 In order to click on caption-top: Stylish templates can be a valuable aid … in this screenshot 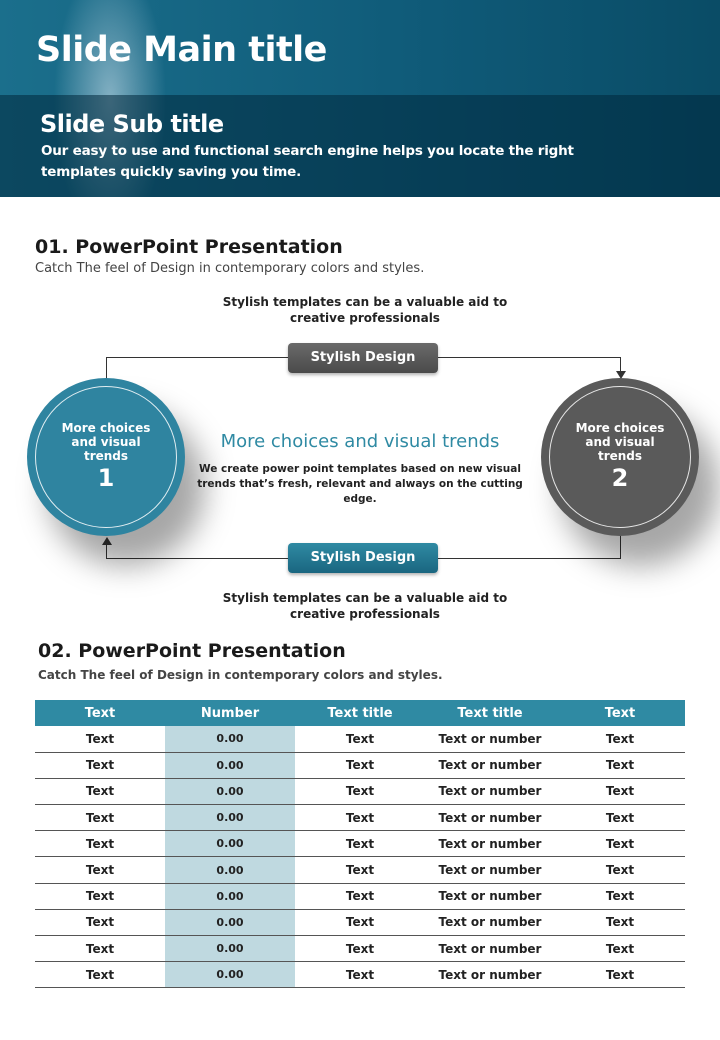, I will do `click(365, 310)`.